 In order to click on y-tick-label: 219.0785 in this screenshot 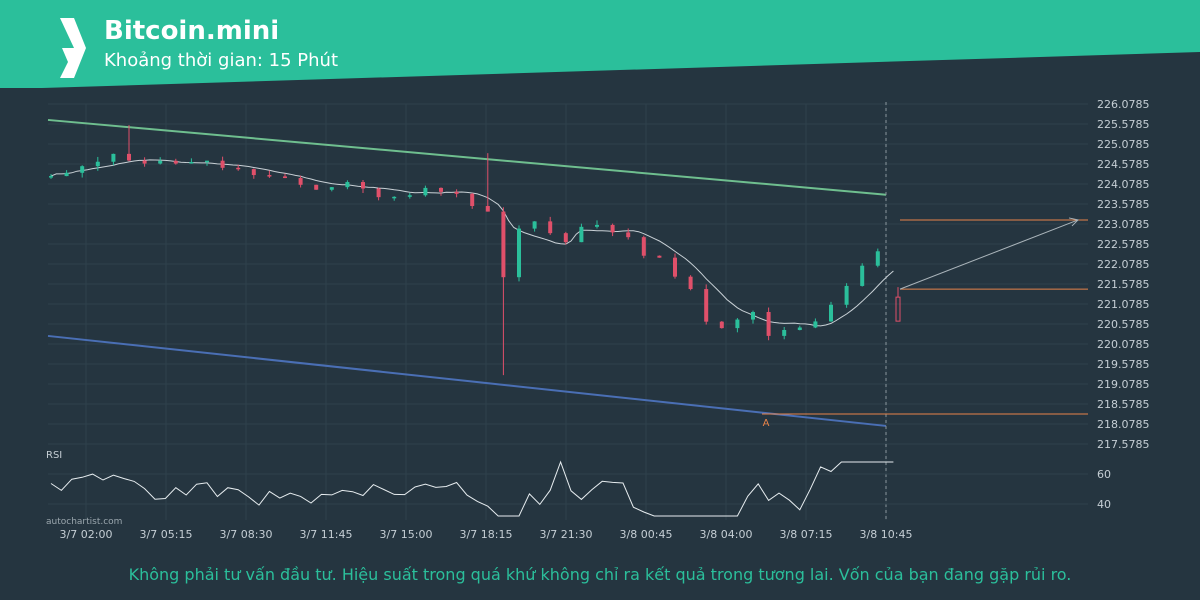, I will do `click(1123, 384)`.